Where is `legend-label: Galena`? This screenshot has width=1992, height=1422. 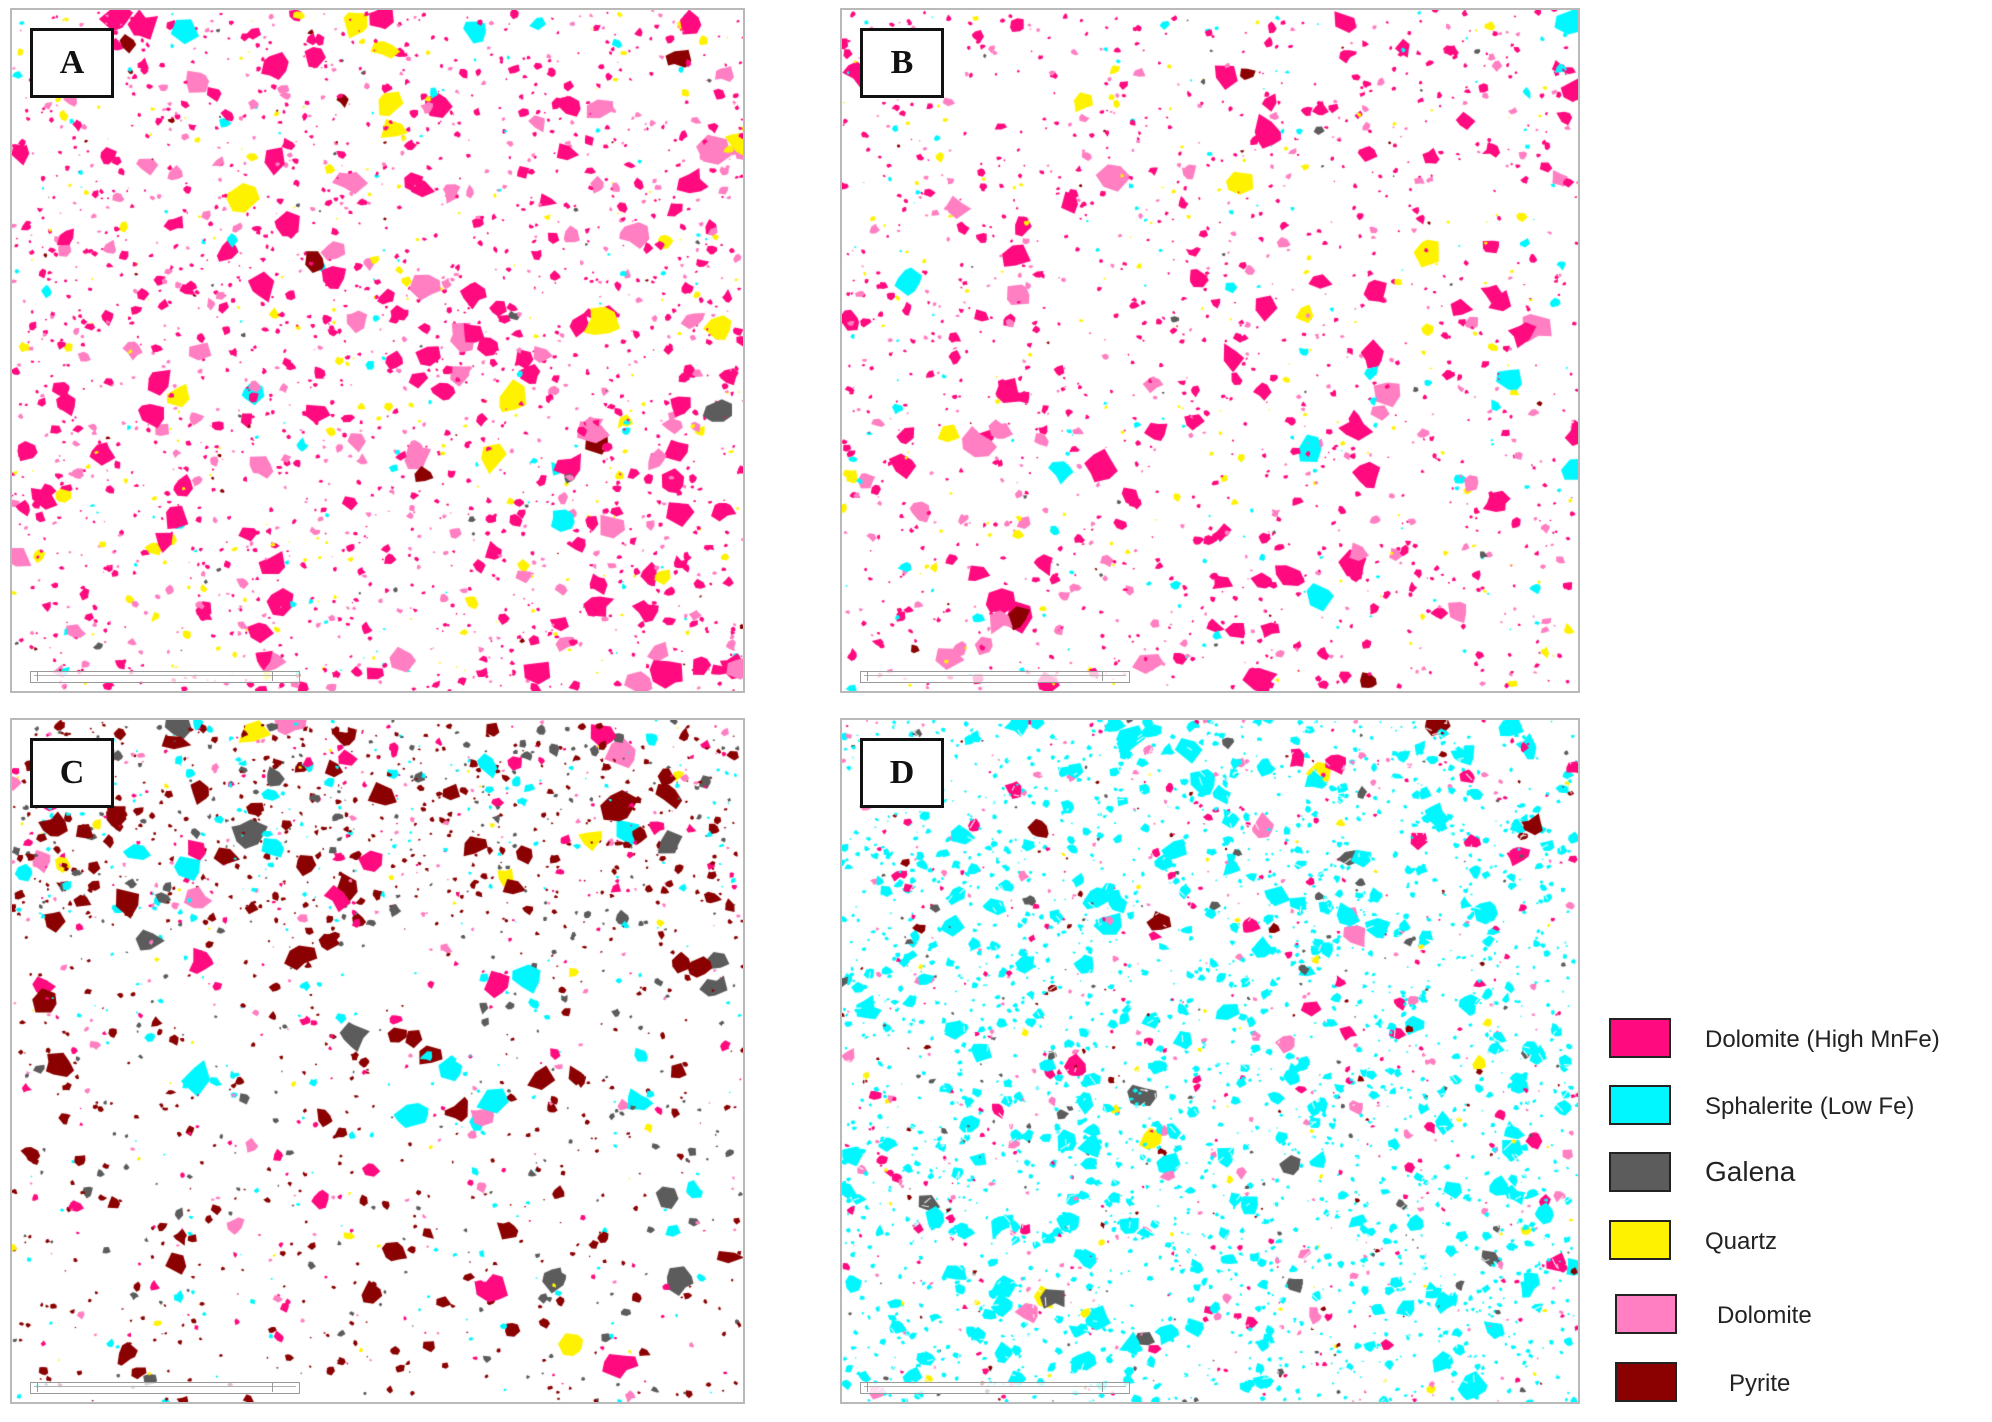 legend-label: Galena is located at coordinates (1750, 1171).